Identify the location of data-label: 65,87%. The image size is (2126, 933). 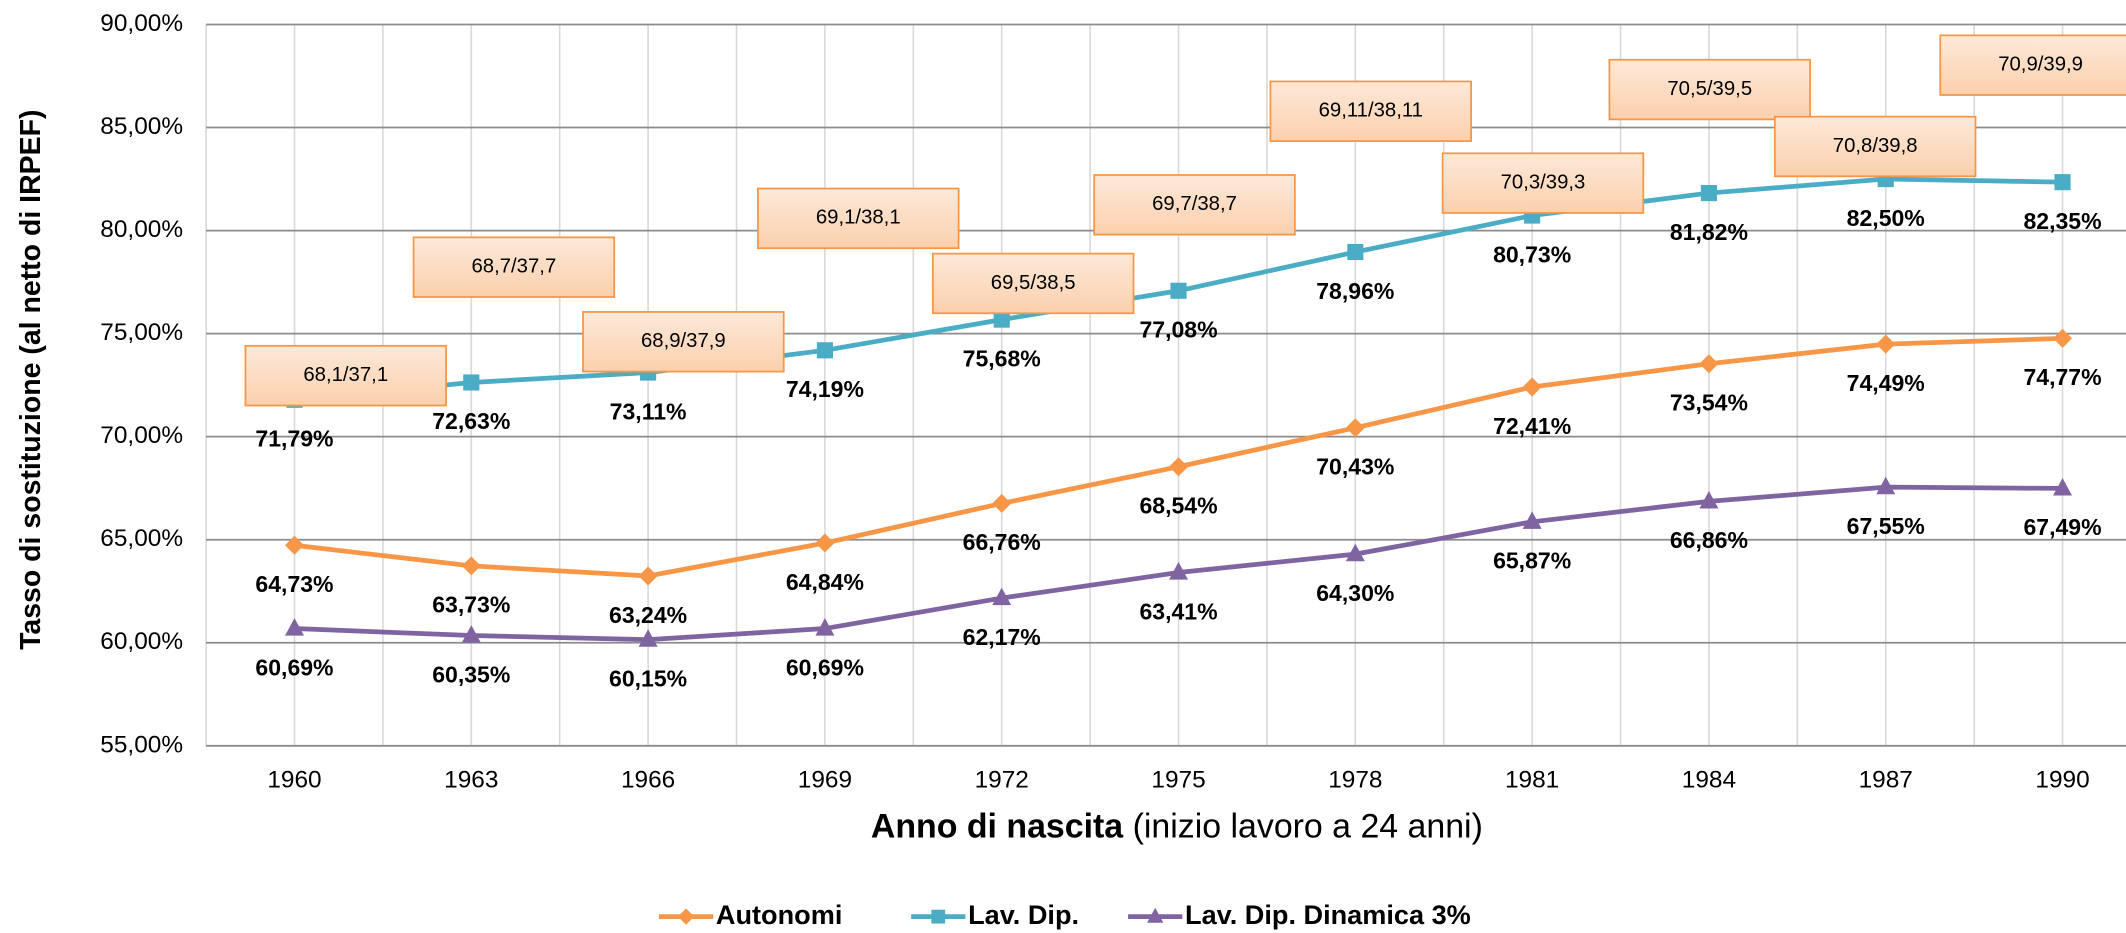
(1532, 561).